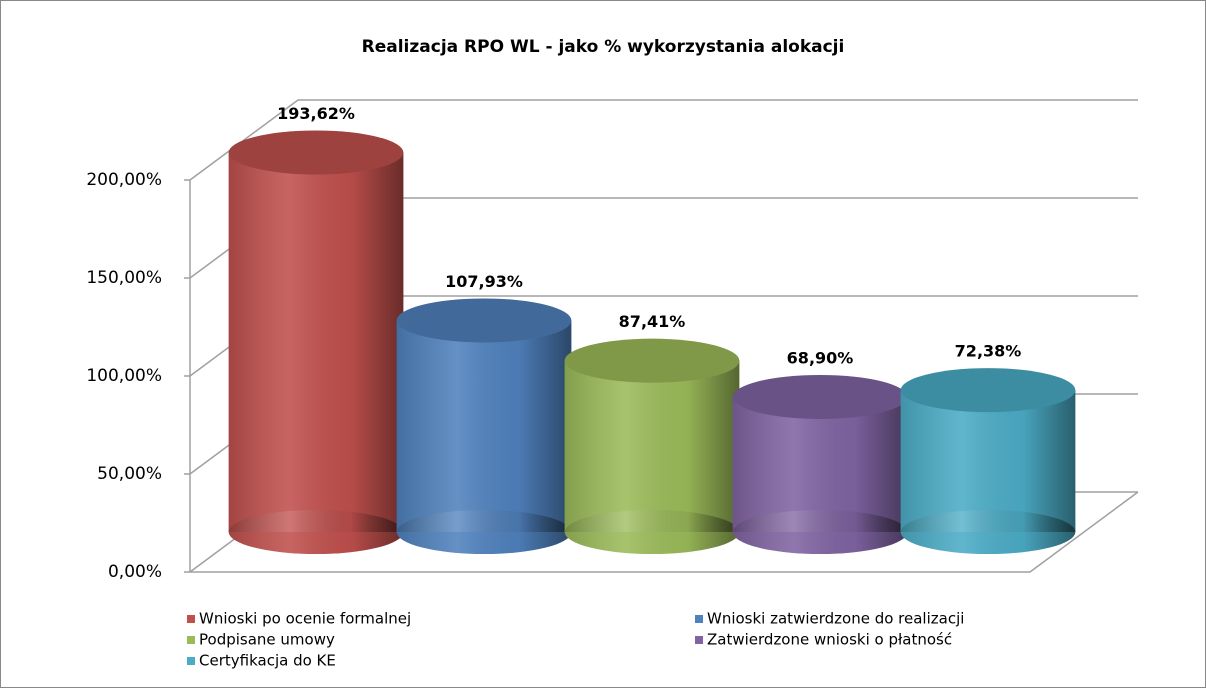 This screenshot has height=688, width=1206. What do you see at coordinates (835, 619) in the screenshot?
I see `legend-label: Wnioski zatwierdzone do realizacji` at bounding box center [835, 619].